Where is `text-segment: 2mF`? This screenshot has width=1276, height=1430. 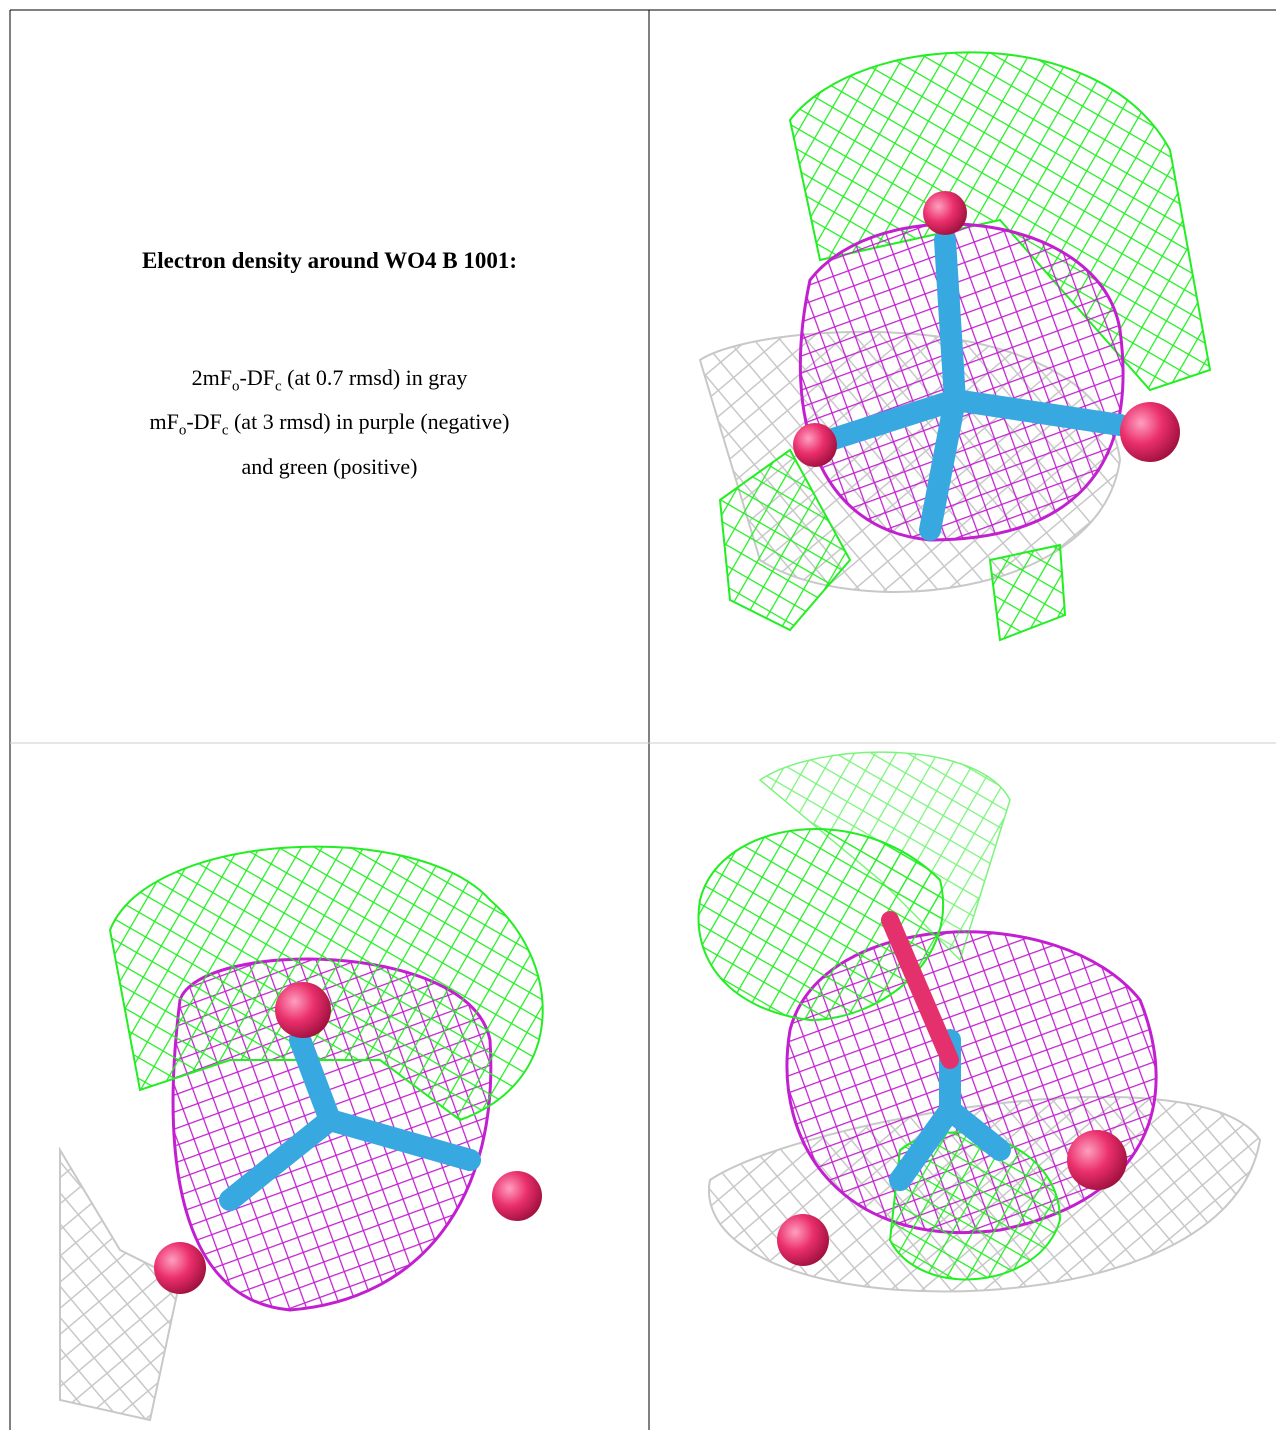
text-segment: 2mF is located at coordinates (211, 377).